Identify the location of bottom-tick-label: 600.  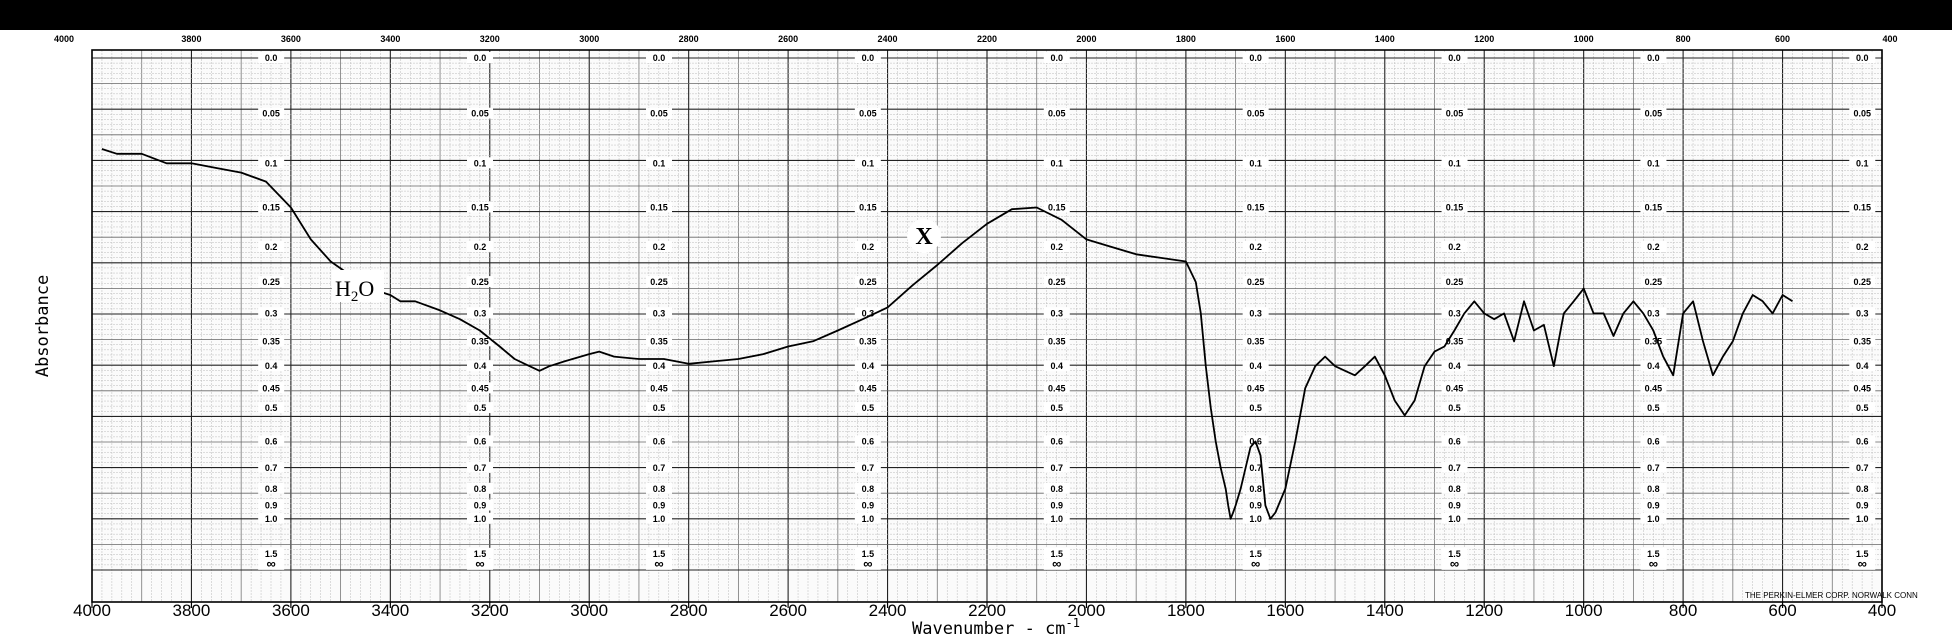
(1782, 610).